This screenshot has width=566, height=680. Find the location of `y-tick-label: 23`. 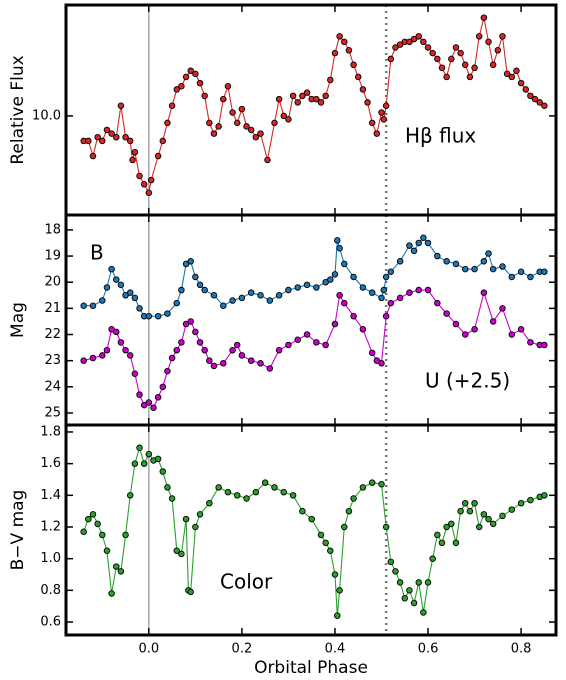

y-tick-label: 23 is located at coordinates (52, 360).